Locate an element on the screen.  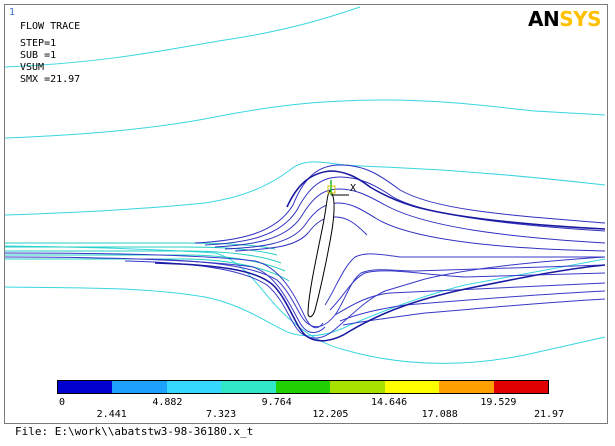
legend-tick-label: 9.764 is located at coordinates (276, 402).